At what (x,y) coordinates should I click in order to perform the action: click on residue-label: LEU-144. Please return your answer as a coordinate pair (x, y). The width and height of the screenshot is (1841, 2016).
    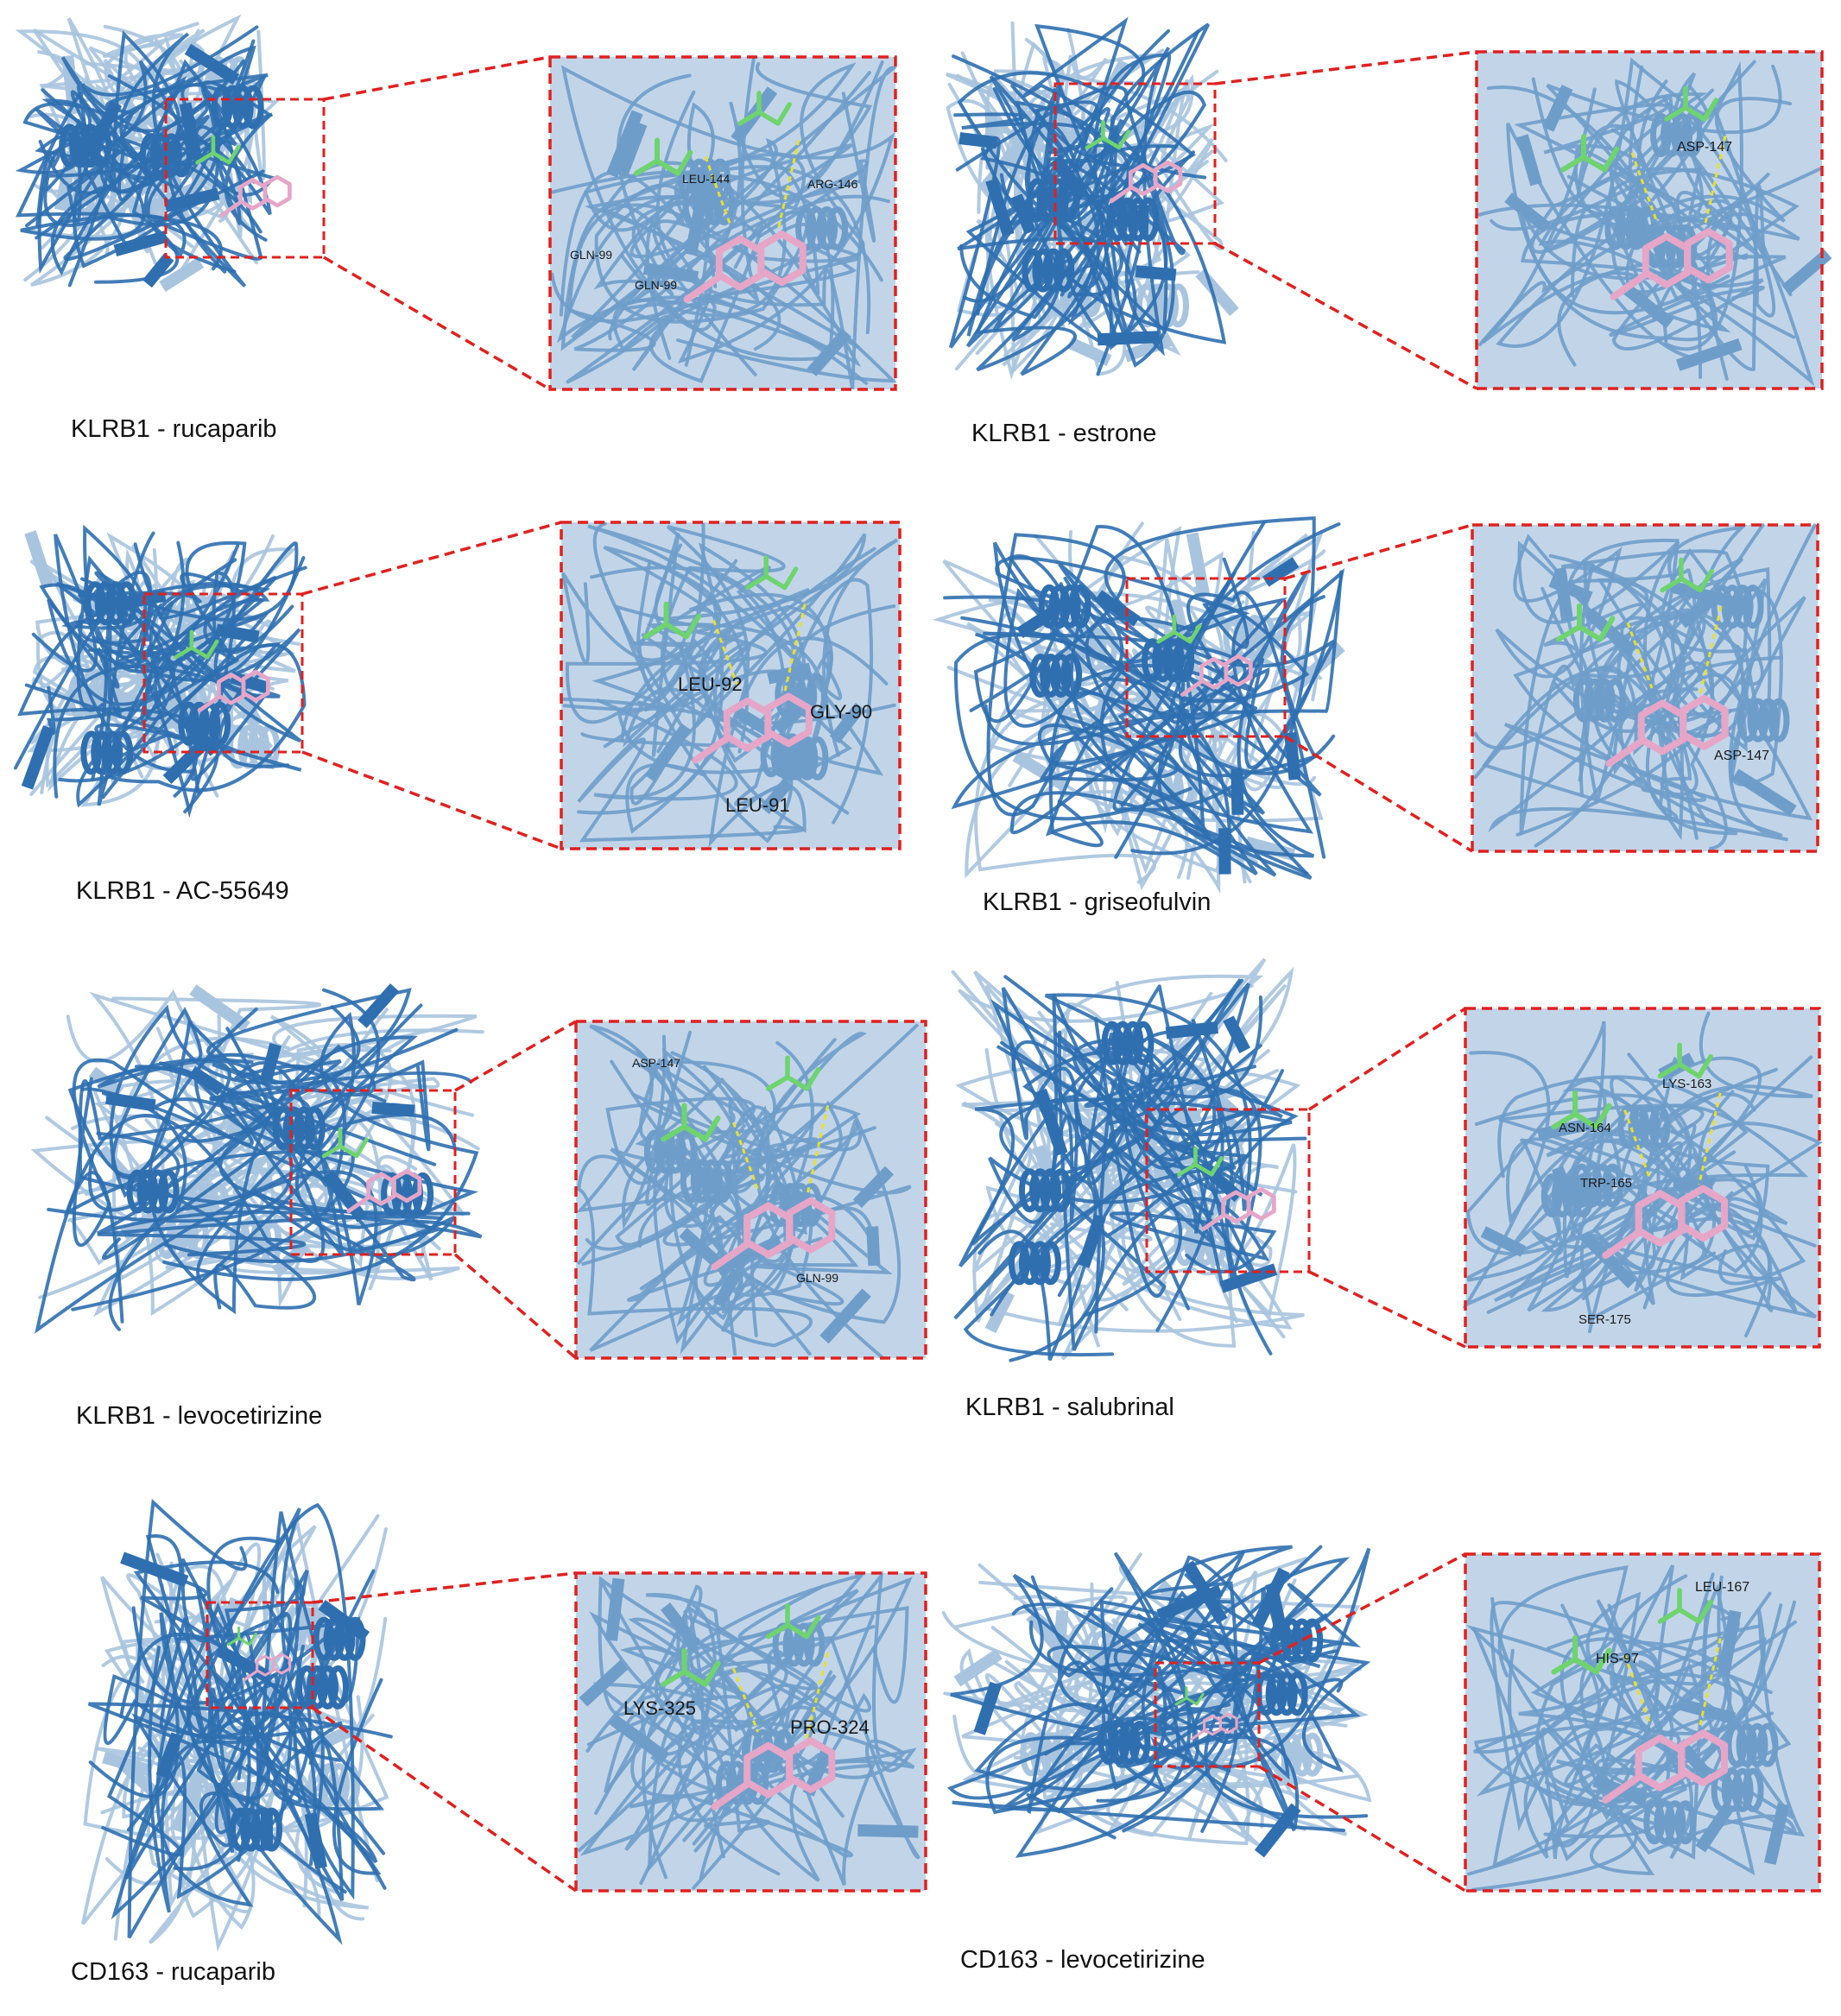
    Looking at the image, I should click on (706, 179).